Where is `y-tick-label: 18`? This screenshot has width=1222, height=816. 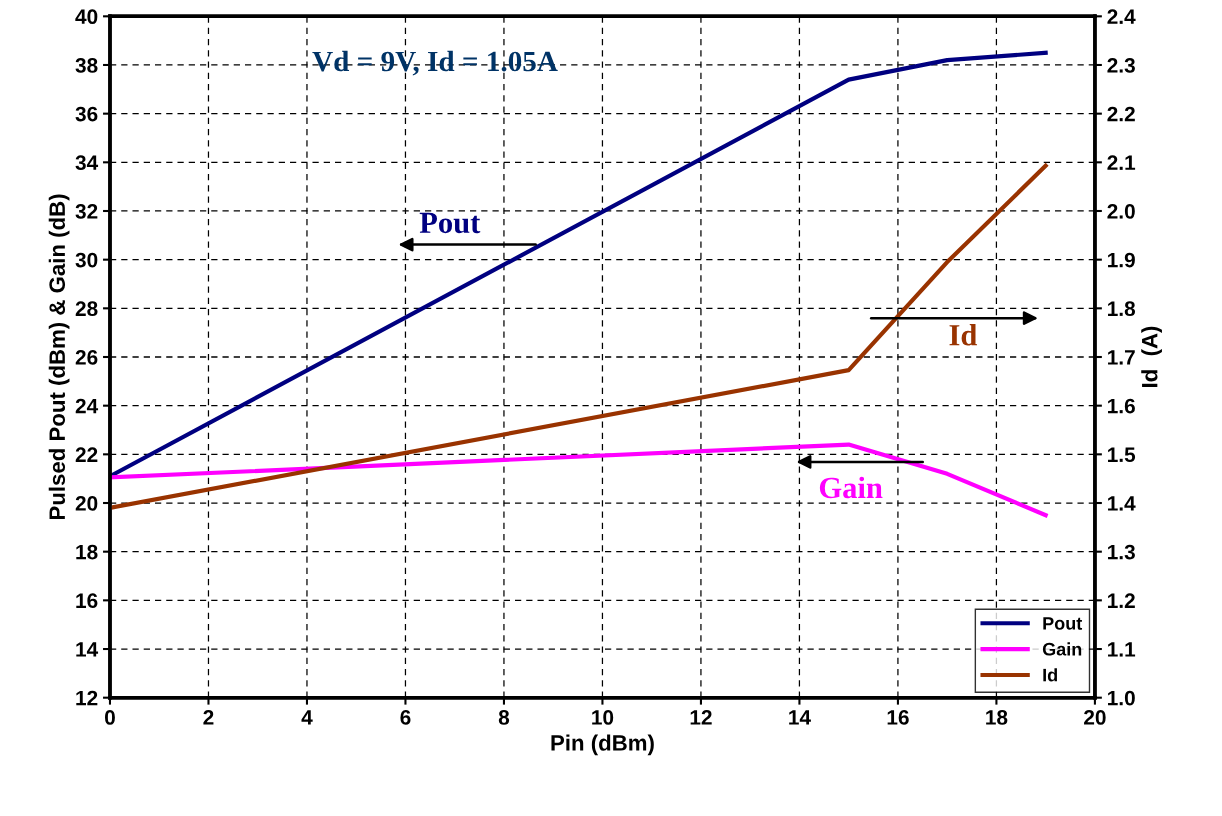 y-tick-label: 18 is located at coordinates (87, 552).